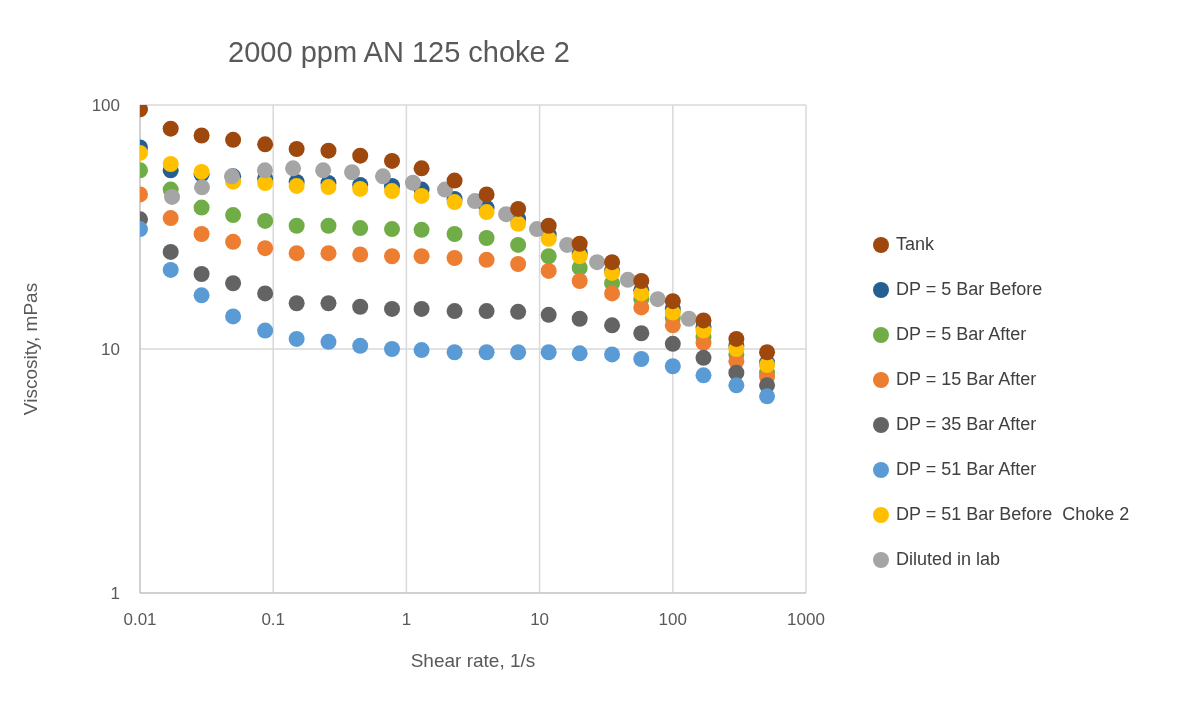 The image size is (1186, 708). I want to click on x-tick-label: 1, so click(406, 620).